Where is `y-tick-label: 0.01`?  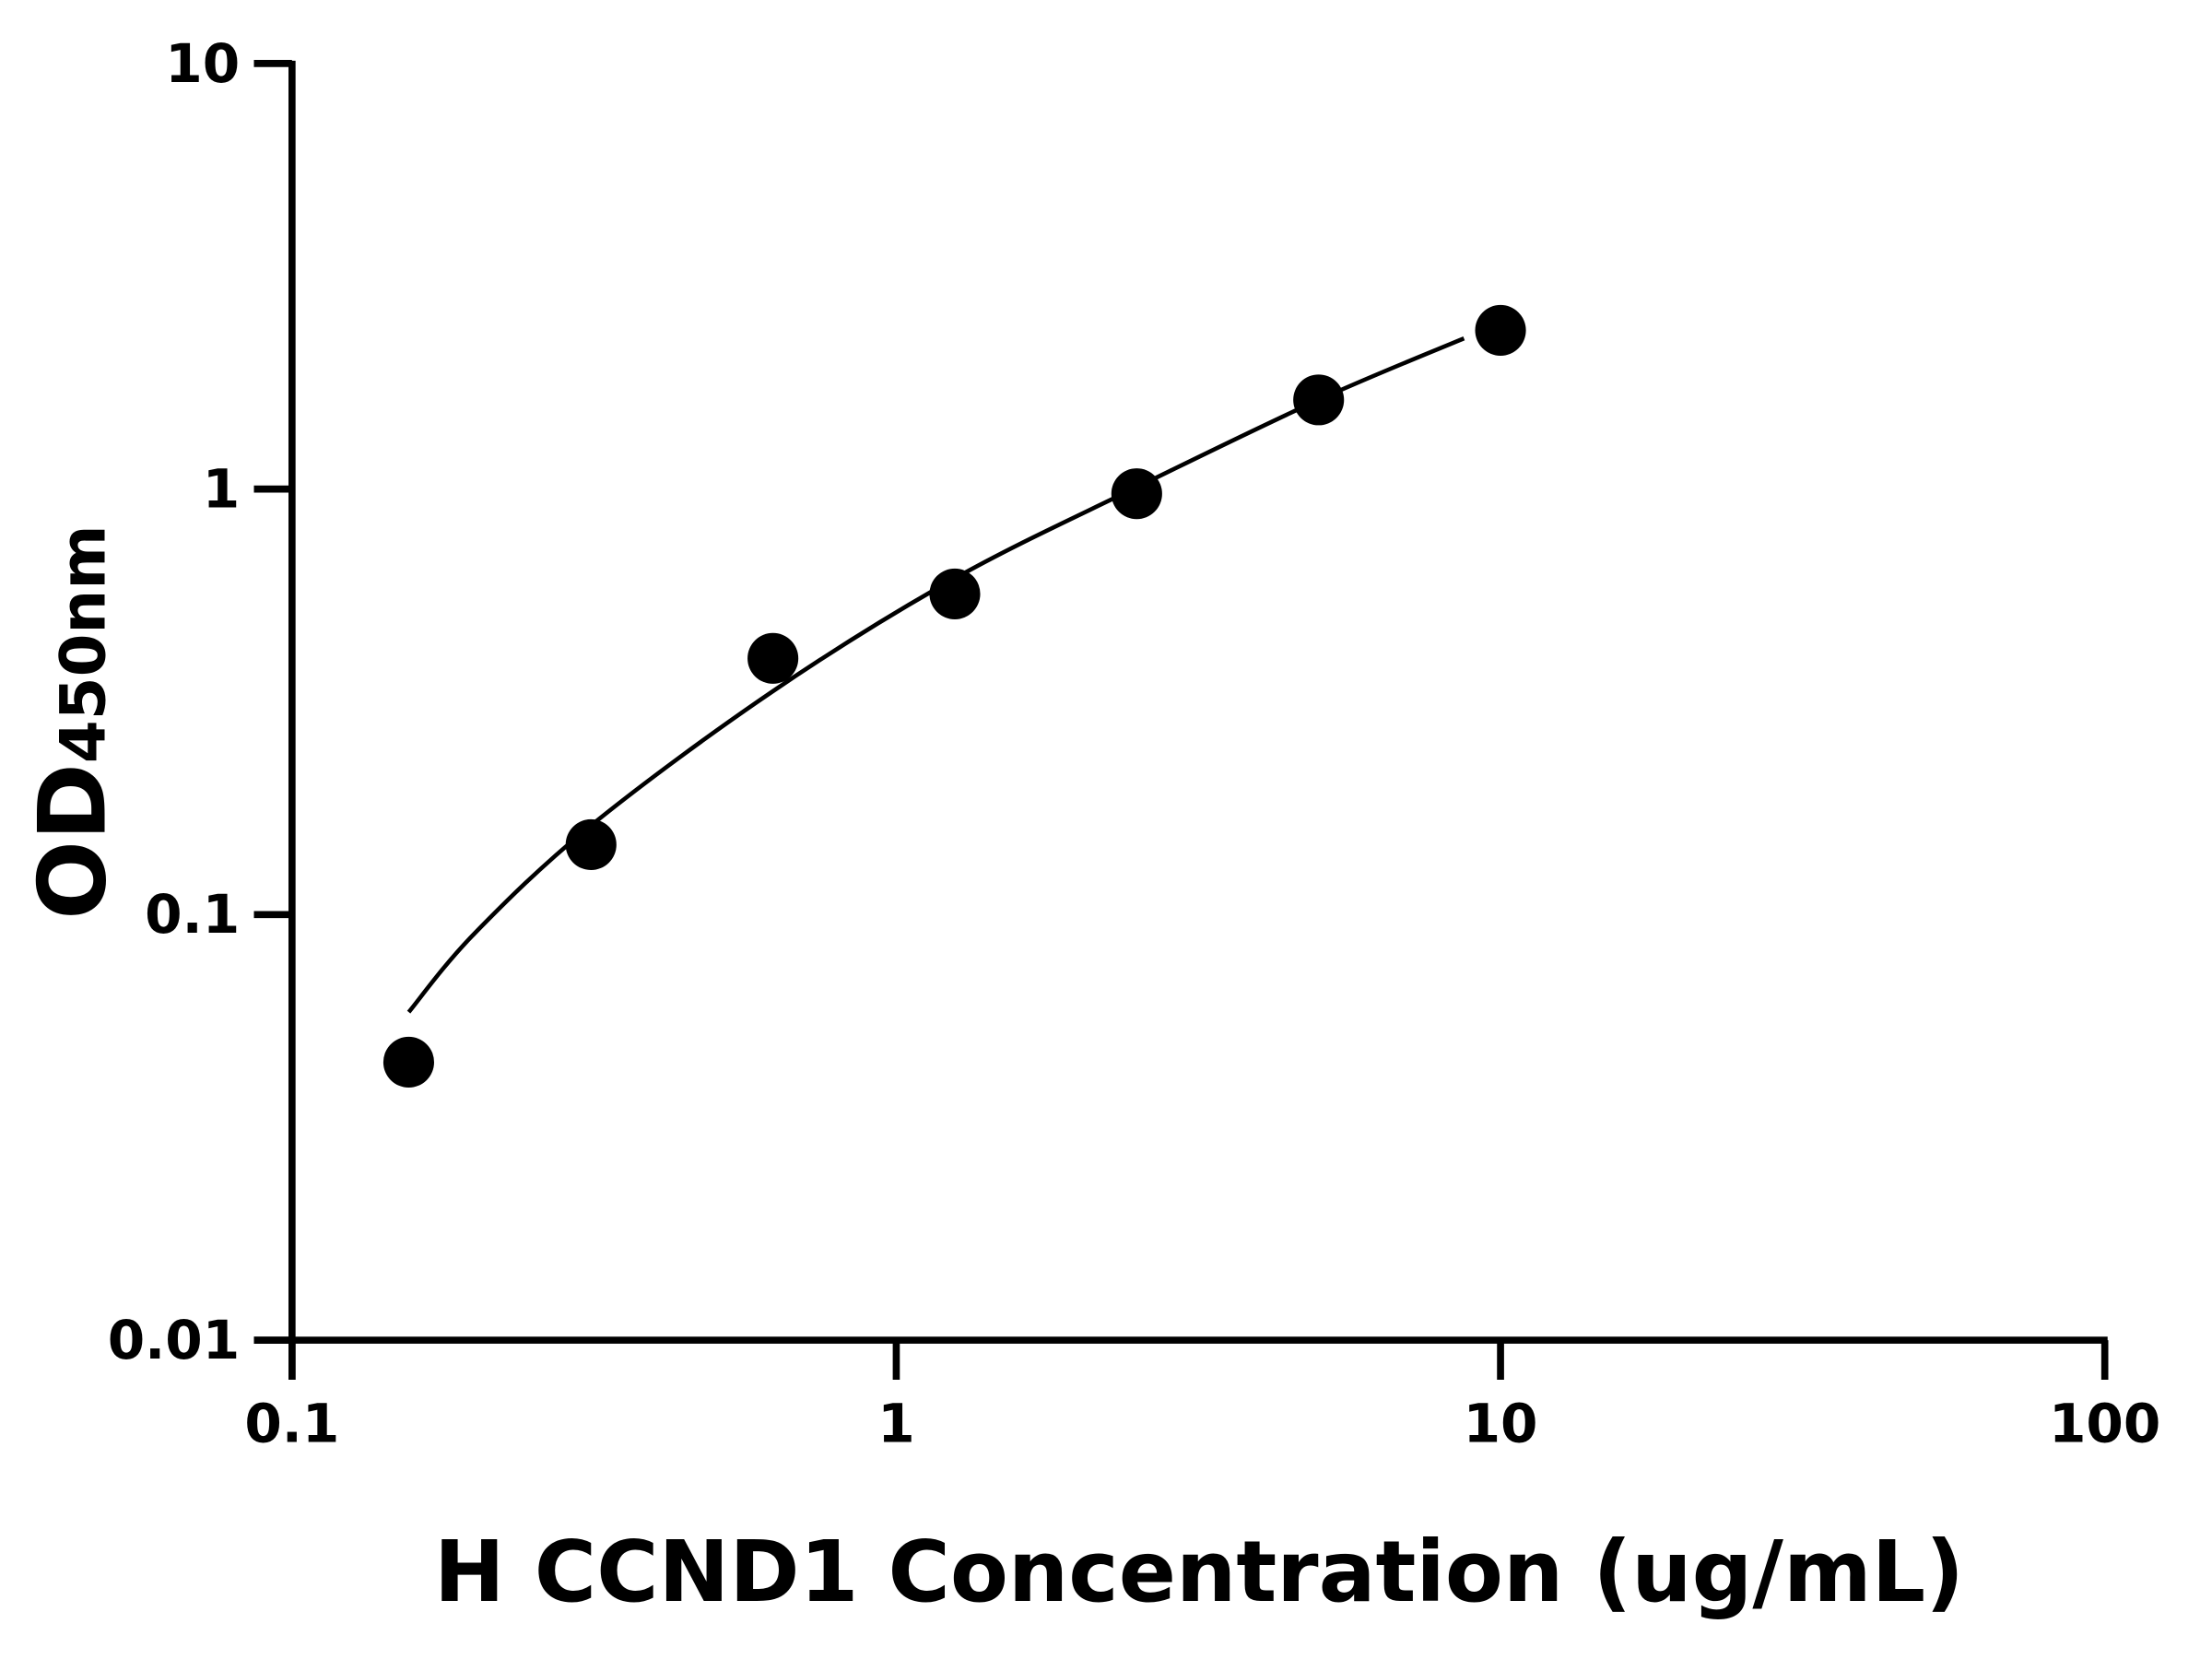 y-tick-label: 0.01 is located at coordinates (174, 1340).